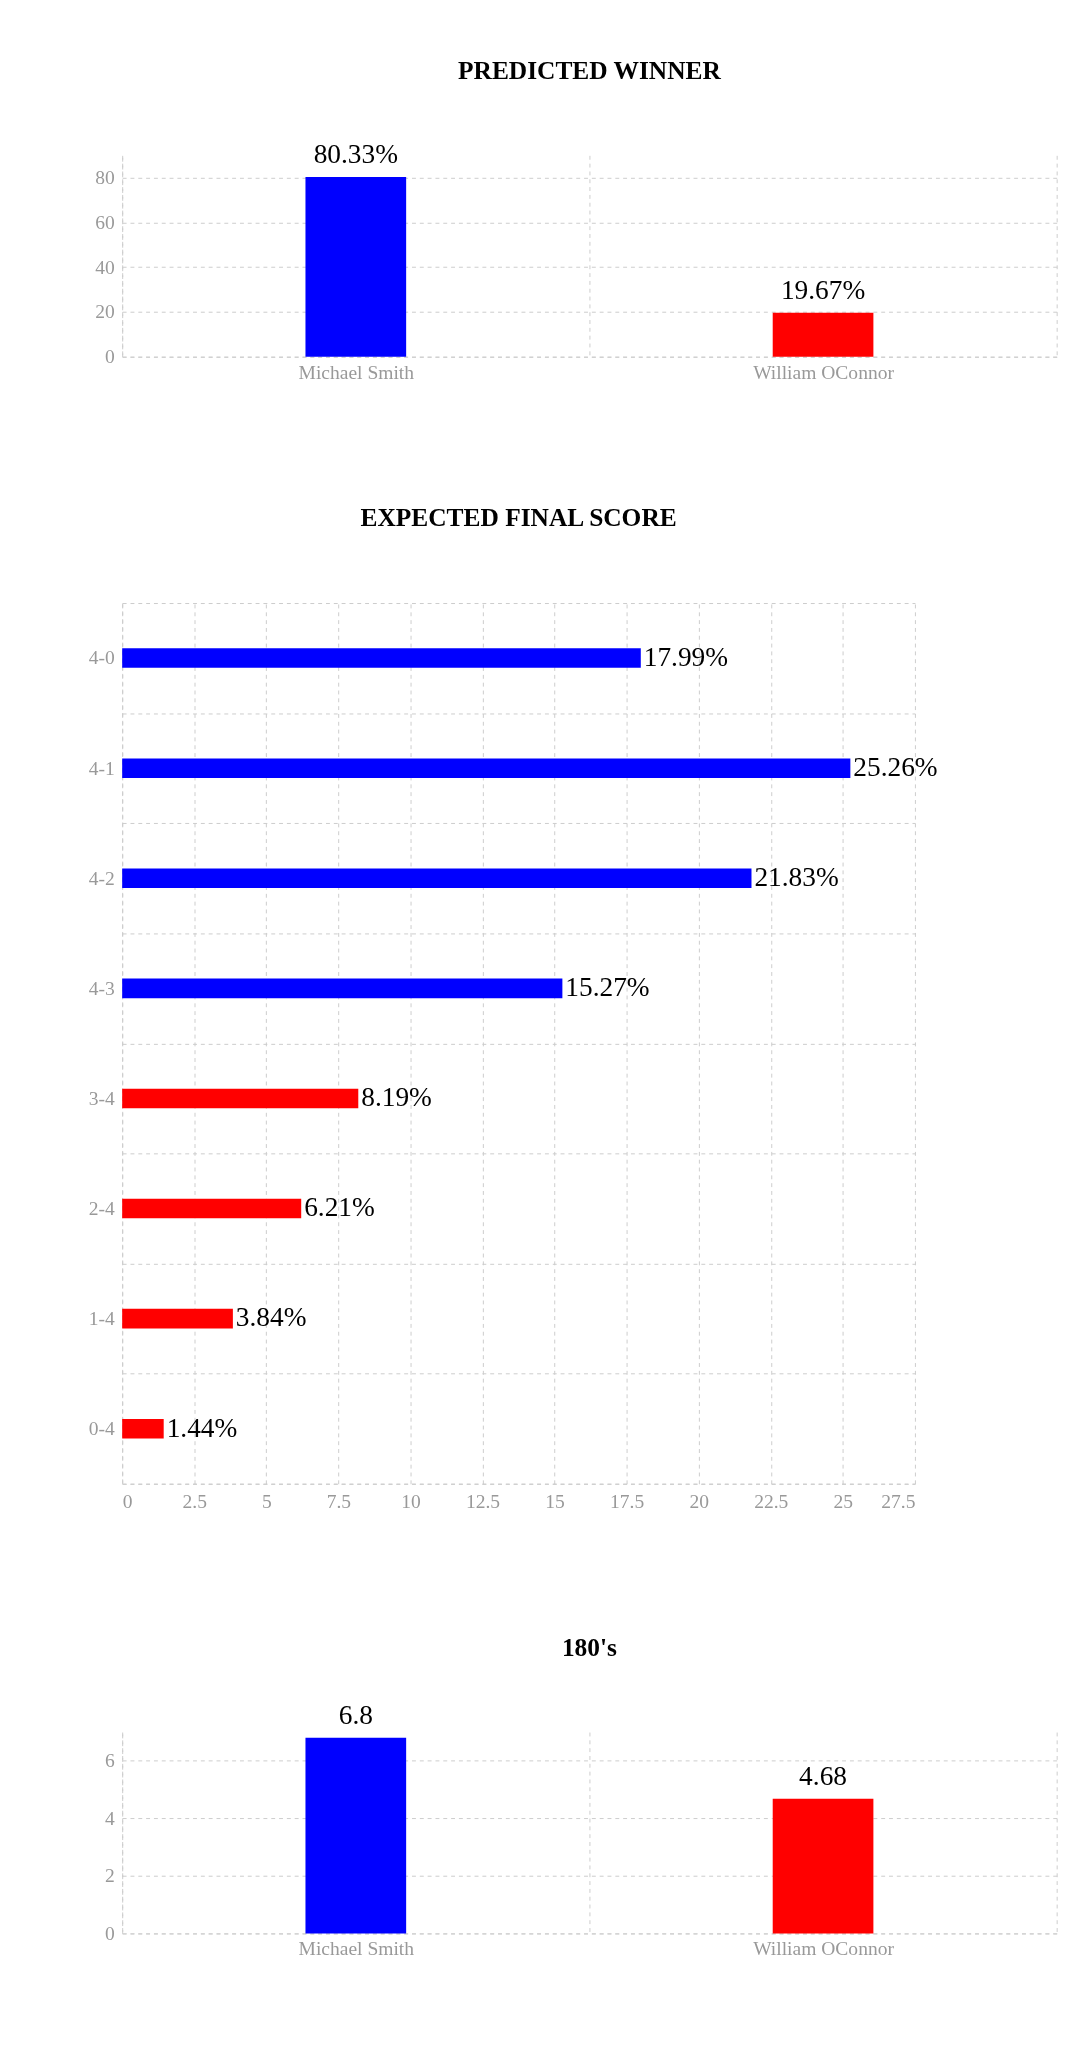  Describe the element at coordinates (110, 1876) in the screenshot. I see `y-tick-label: 2` at that location.